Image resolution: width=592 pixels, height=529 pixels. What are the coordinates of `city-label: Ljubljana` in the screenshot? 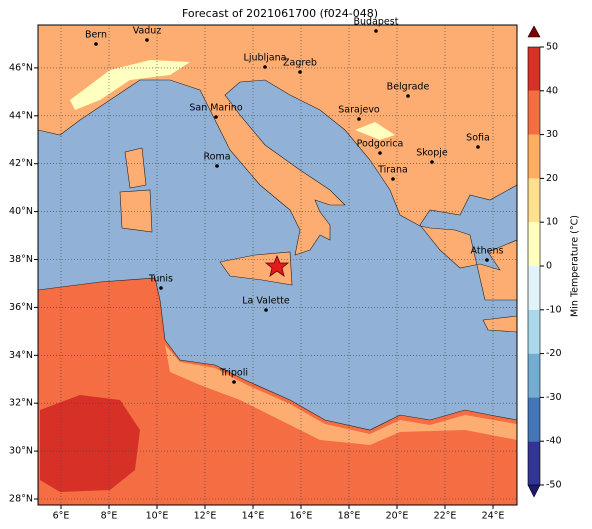 It's located at (265, 58).